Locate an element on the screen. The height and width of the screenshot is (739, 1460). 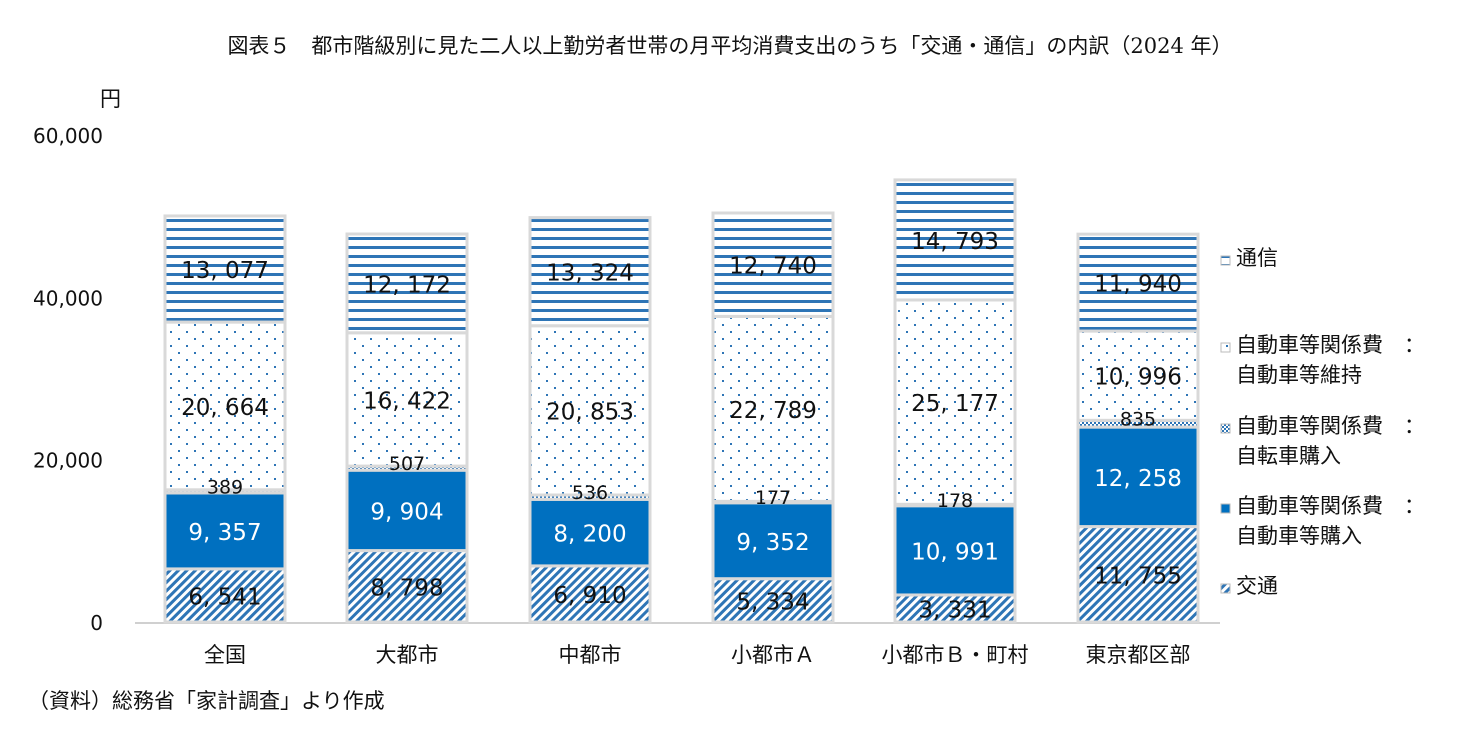
data-label: 10, 996 is located at coordinates (1138, 378).